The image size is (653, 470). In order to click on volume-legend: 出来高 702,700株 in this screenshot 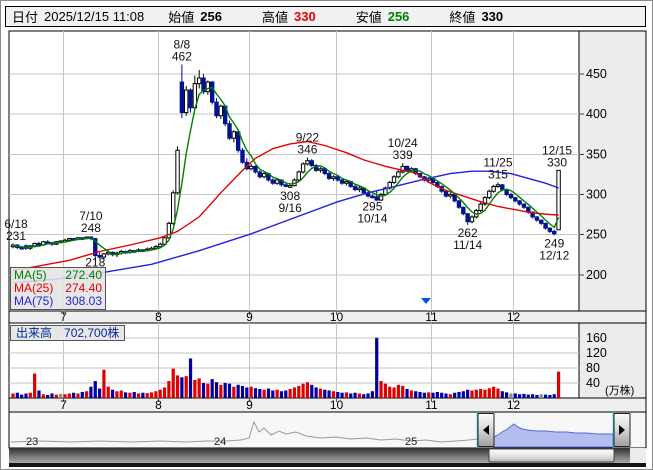, I will do `click(68, 333)`.